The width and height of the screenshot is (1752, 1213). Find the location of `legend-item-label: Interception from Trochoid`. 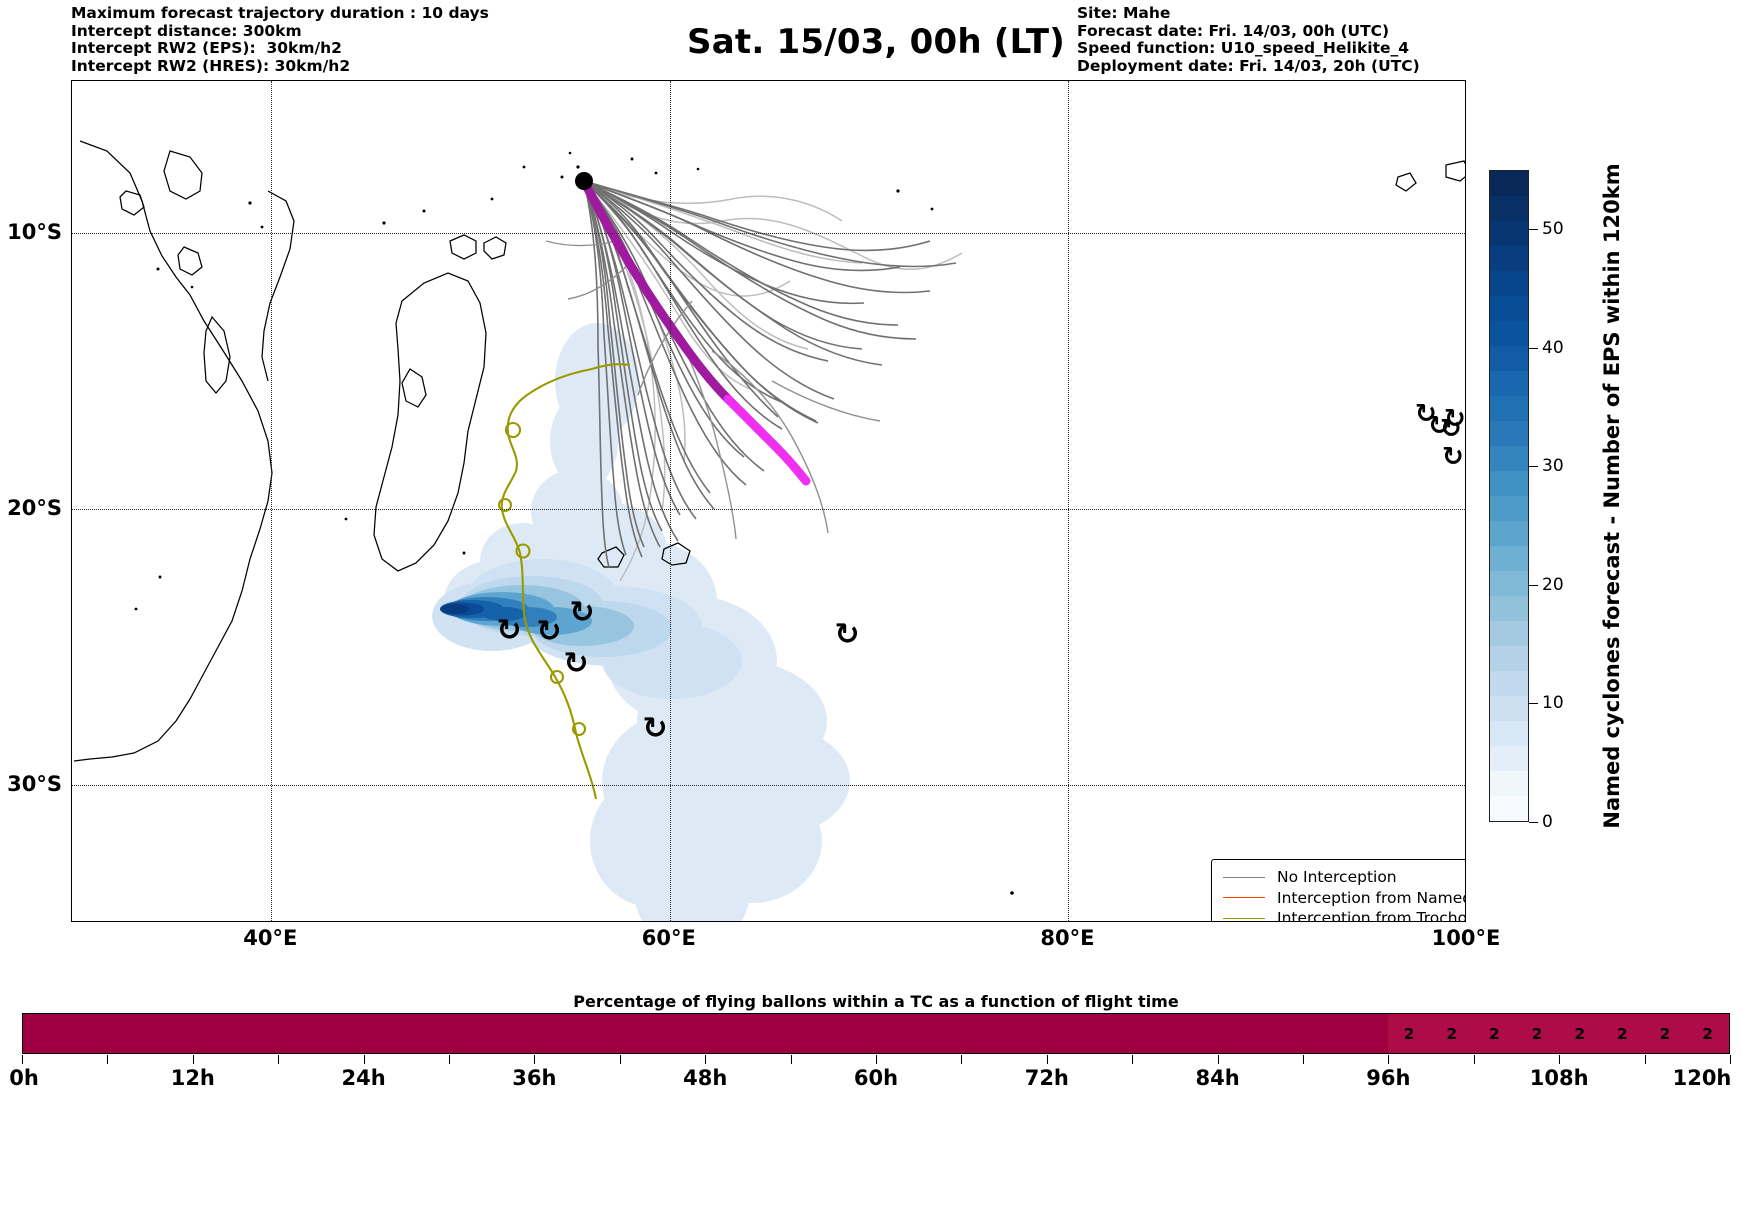

legend-item-label: Interception from Trochoid is located at coordinates (1371, 915).